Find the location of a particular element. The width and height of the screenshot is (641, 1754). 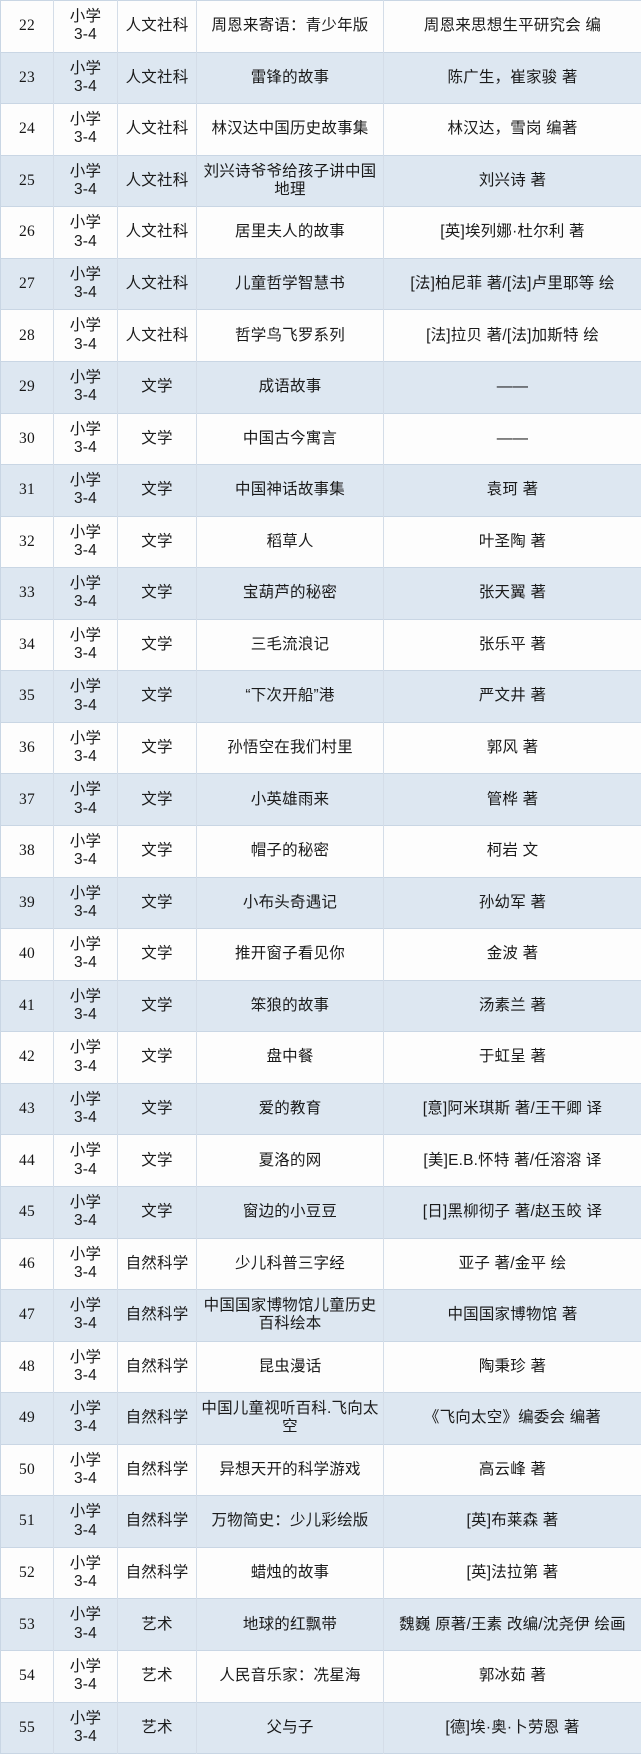

cell-author: [法]柏尼菲 著/[法]卢里耶等 绘 is located at coordinates (512, 284).